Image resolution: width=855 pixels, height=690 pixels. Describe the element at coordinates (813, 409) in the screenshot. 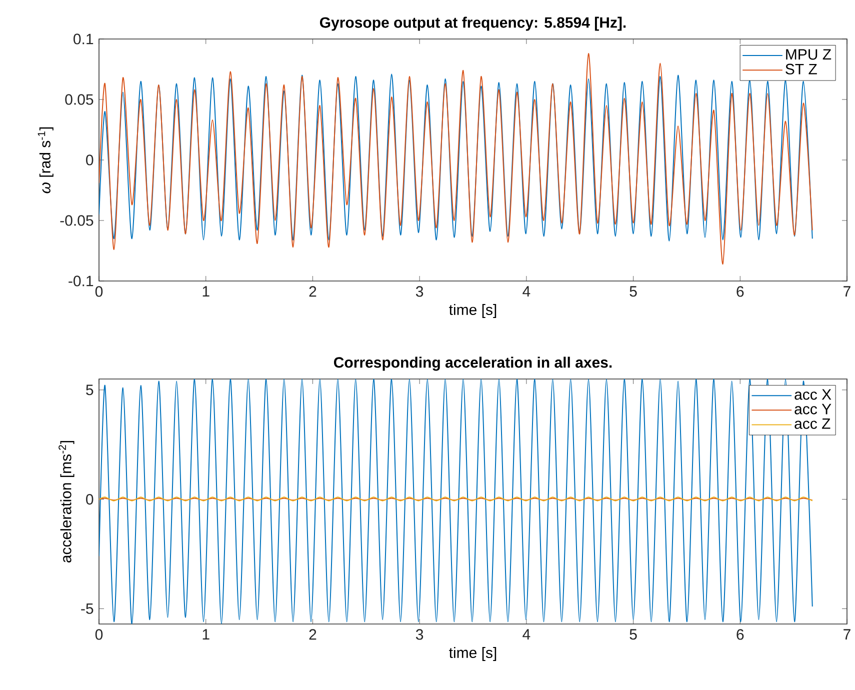

I see `legend-label: acc Y` at that location.